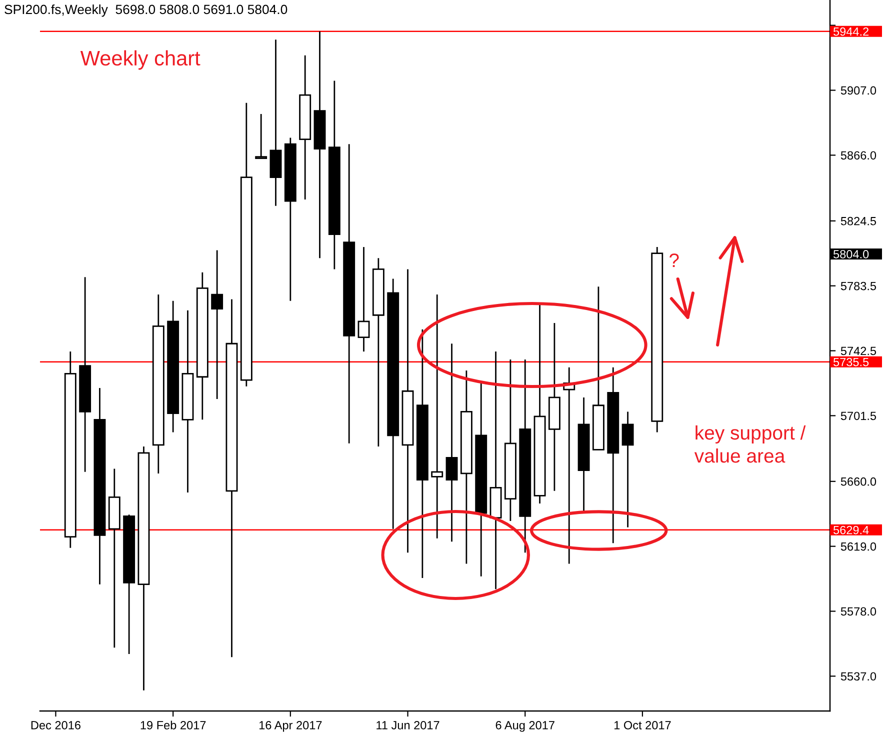 This screenshot has width=887, height=736. What do you see at coordinates (858, 351) in the screenshot?
I see `y-tick-label: 5742.5` at bounding box center [858, 351].